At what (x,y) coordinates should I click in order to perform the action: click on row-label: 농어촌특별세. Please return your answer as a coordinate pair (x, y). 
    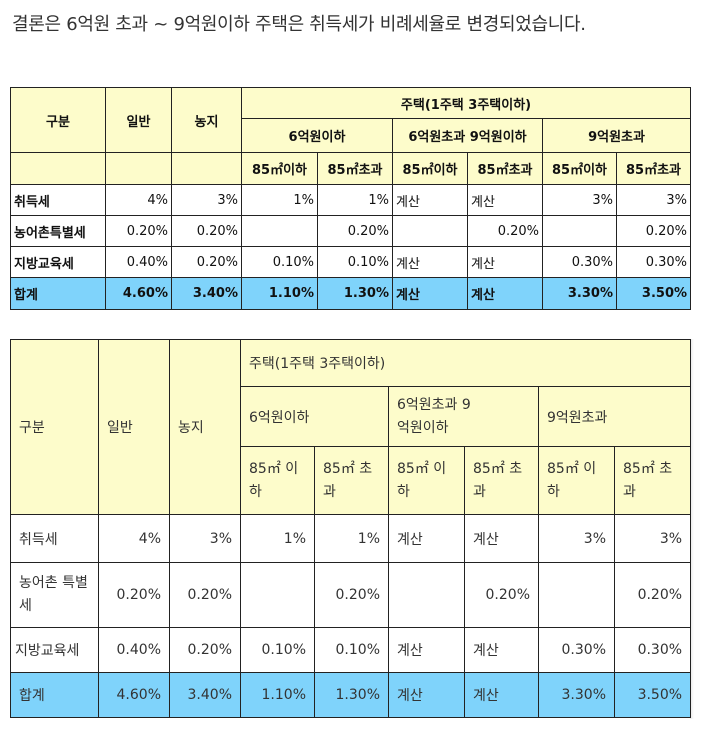
    Looking at the image, I should click on (58, 231).